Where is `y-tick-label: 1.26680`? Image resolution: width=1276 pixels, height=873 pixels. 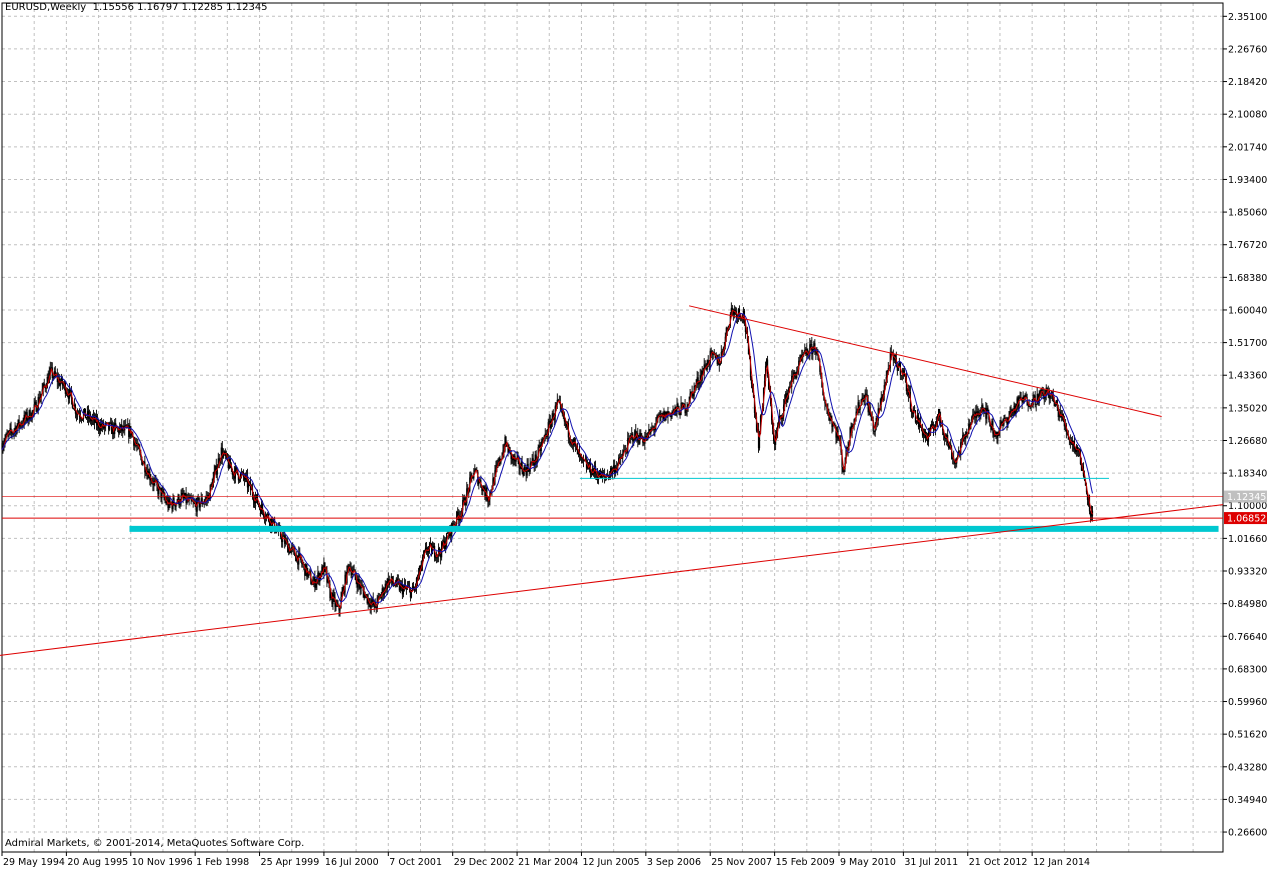 y-tick-label: 1.26680 is located at coordinates (1247, 441).